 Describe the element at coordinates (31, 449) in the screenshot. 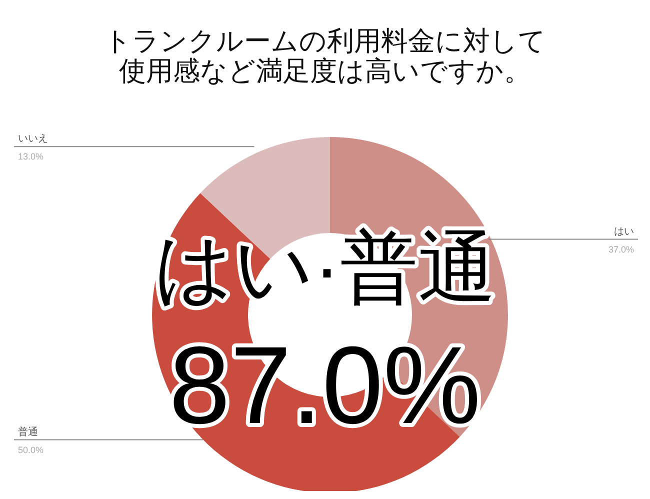

I see `data-label: 50.0%` at that location.